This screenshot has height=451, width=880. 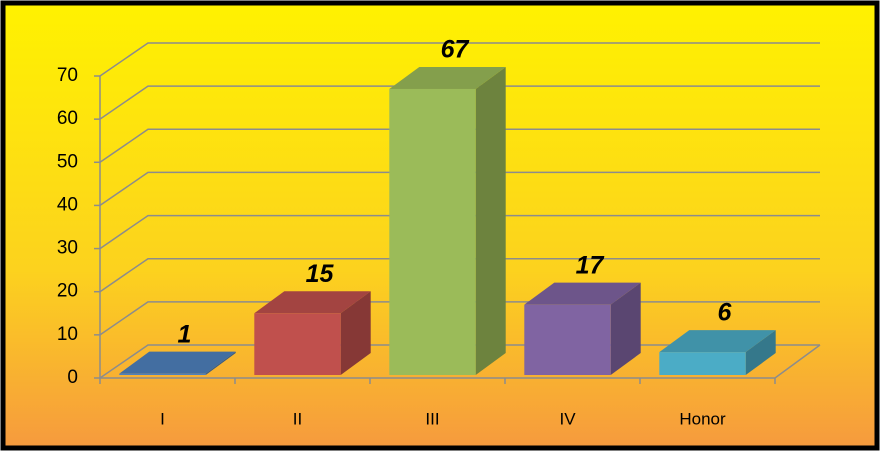 I want to click on y-tick-label: 40, so click(x=67, y=204).